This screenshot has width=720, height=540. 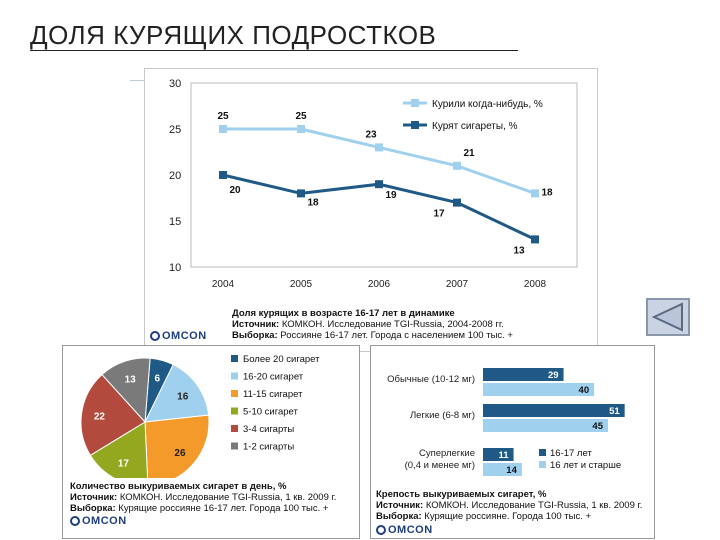 I want to click on data-label: 23, so click(x=371, y=134).